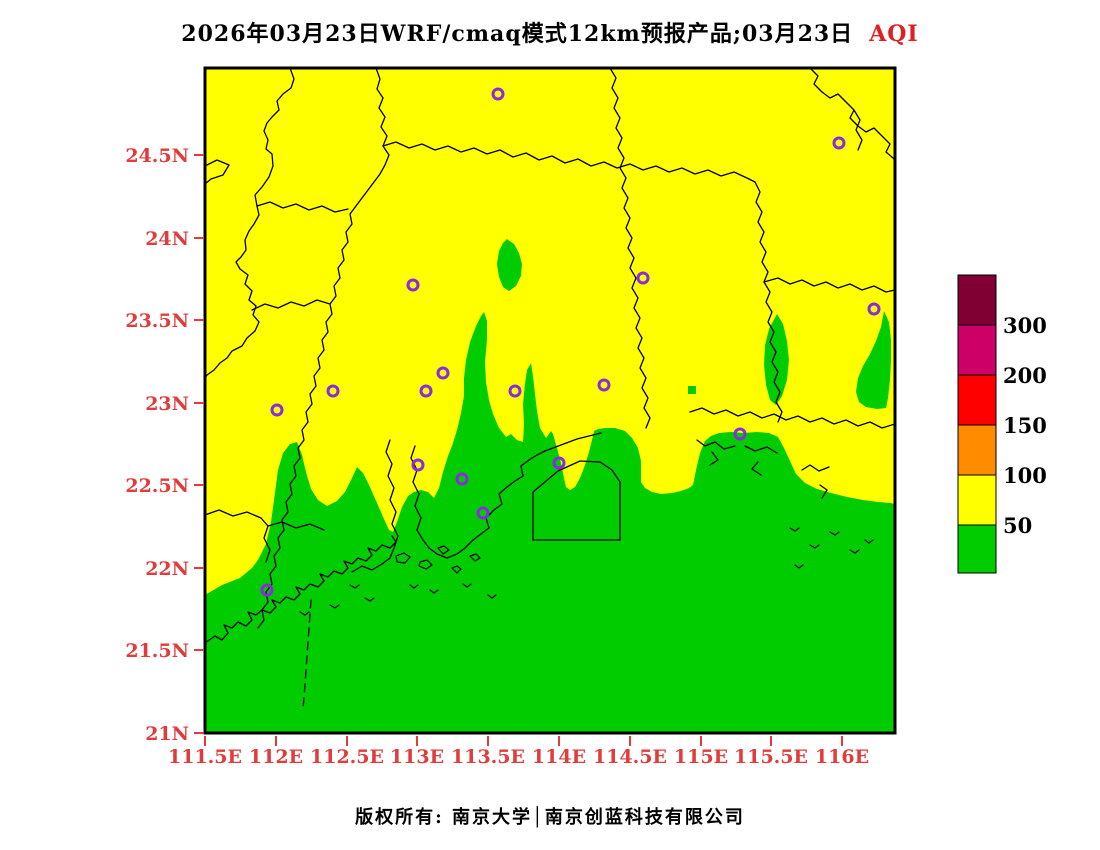  What do you see at coordinates (1025, 375) in the screenshot?
I see `colorbar-level-label: 200` at bounding box center [1025, 375].